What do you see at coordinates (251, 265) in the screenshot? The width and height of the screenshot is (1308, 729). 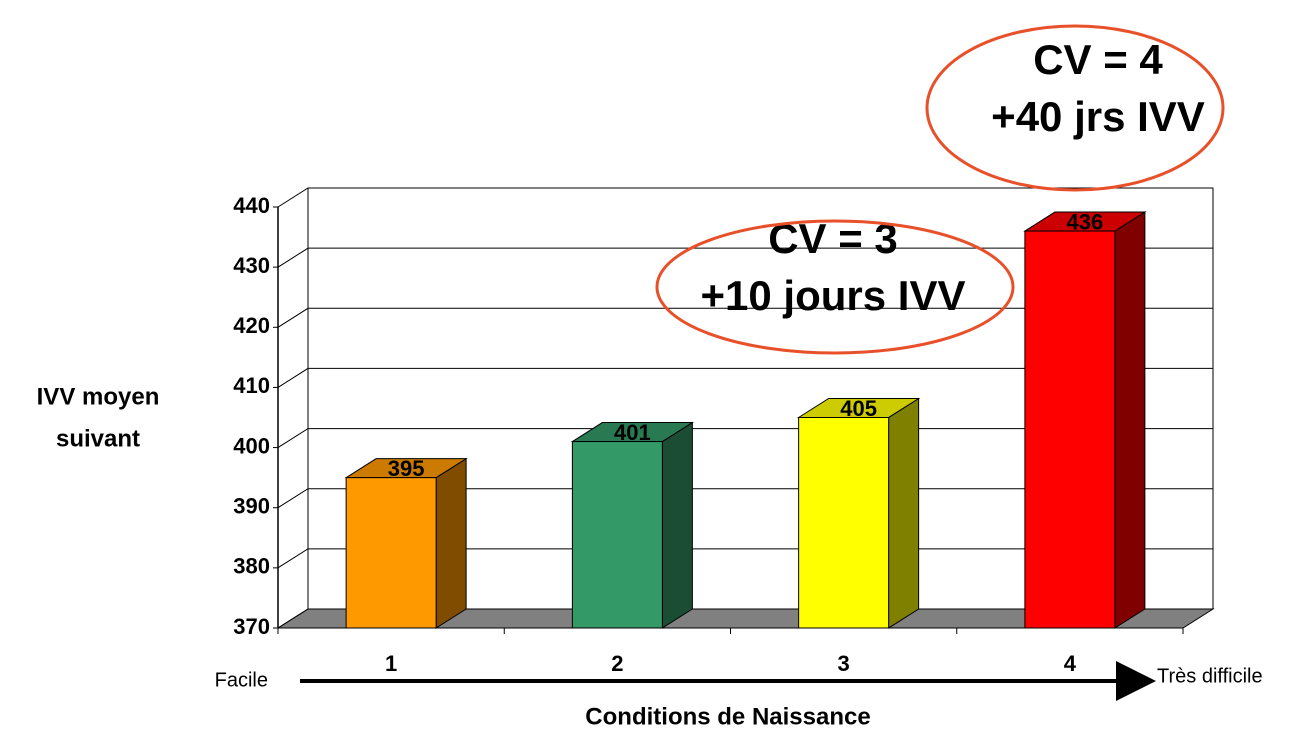 I see `y-tick-label: 430` at bounding box center [251, 265].